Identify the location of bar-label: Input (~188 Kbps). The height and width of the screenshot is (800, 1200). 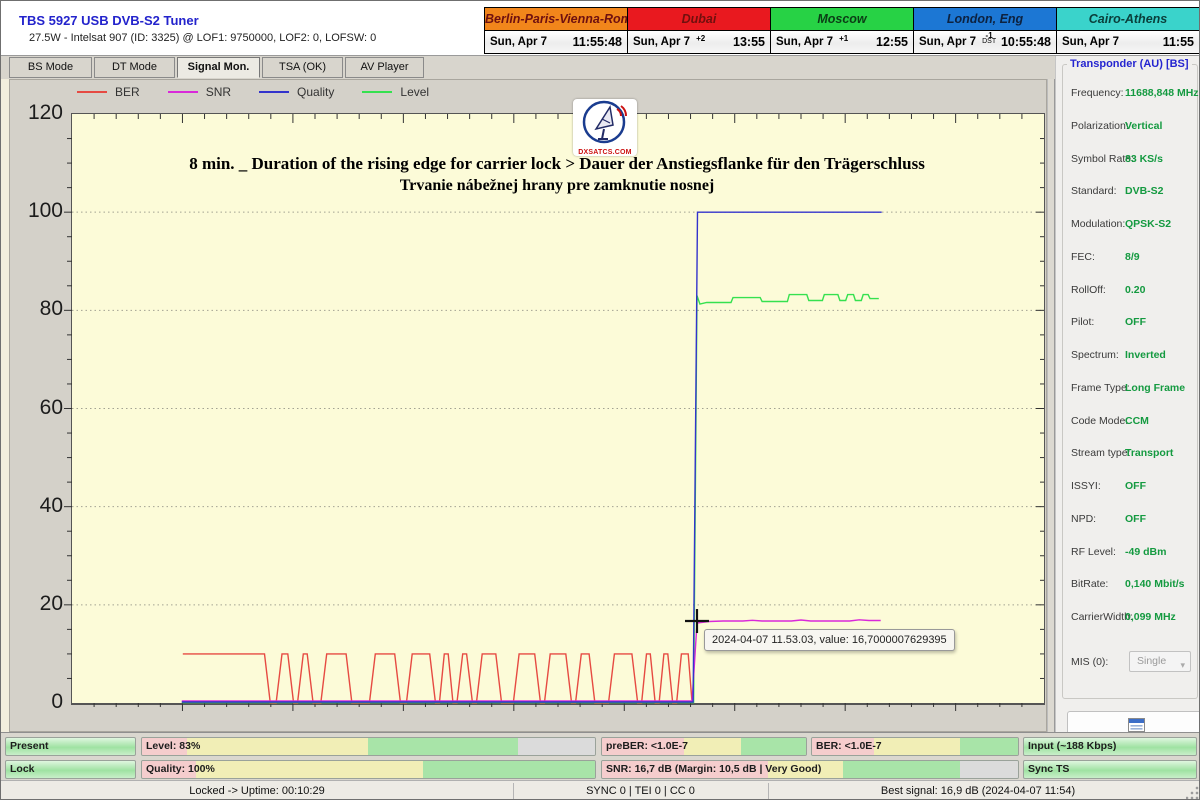
(1072, 746).